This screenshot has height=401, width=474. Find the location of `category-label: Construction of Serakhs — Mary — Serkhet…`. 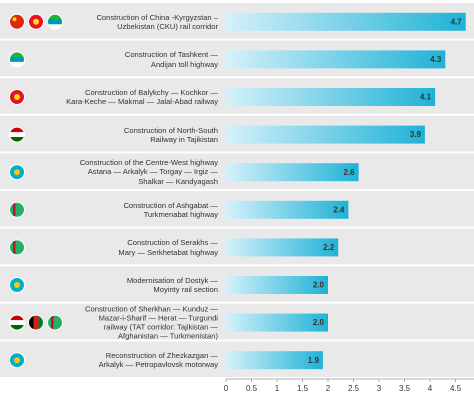

category-label: Construction of Serakhs — Mary — Serkhet… is located at coordinates (168, 247).